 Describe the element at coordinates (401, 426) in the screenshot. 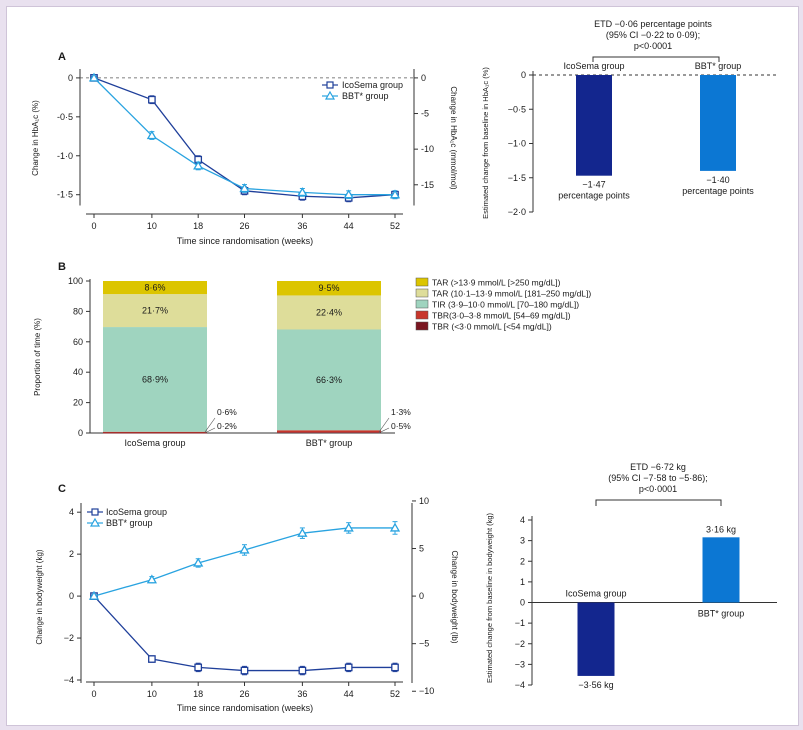

I see `cgm-small-label: 0·5%` at that location.